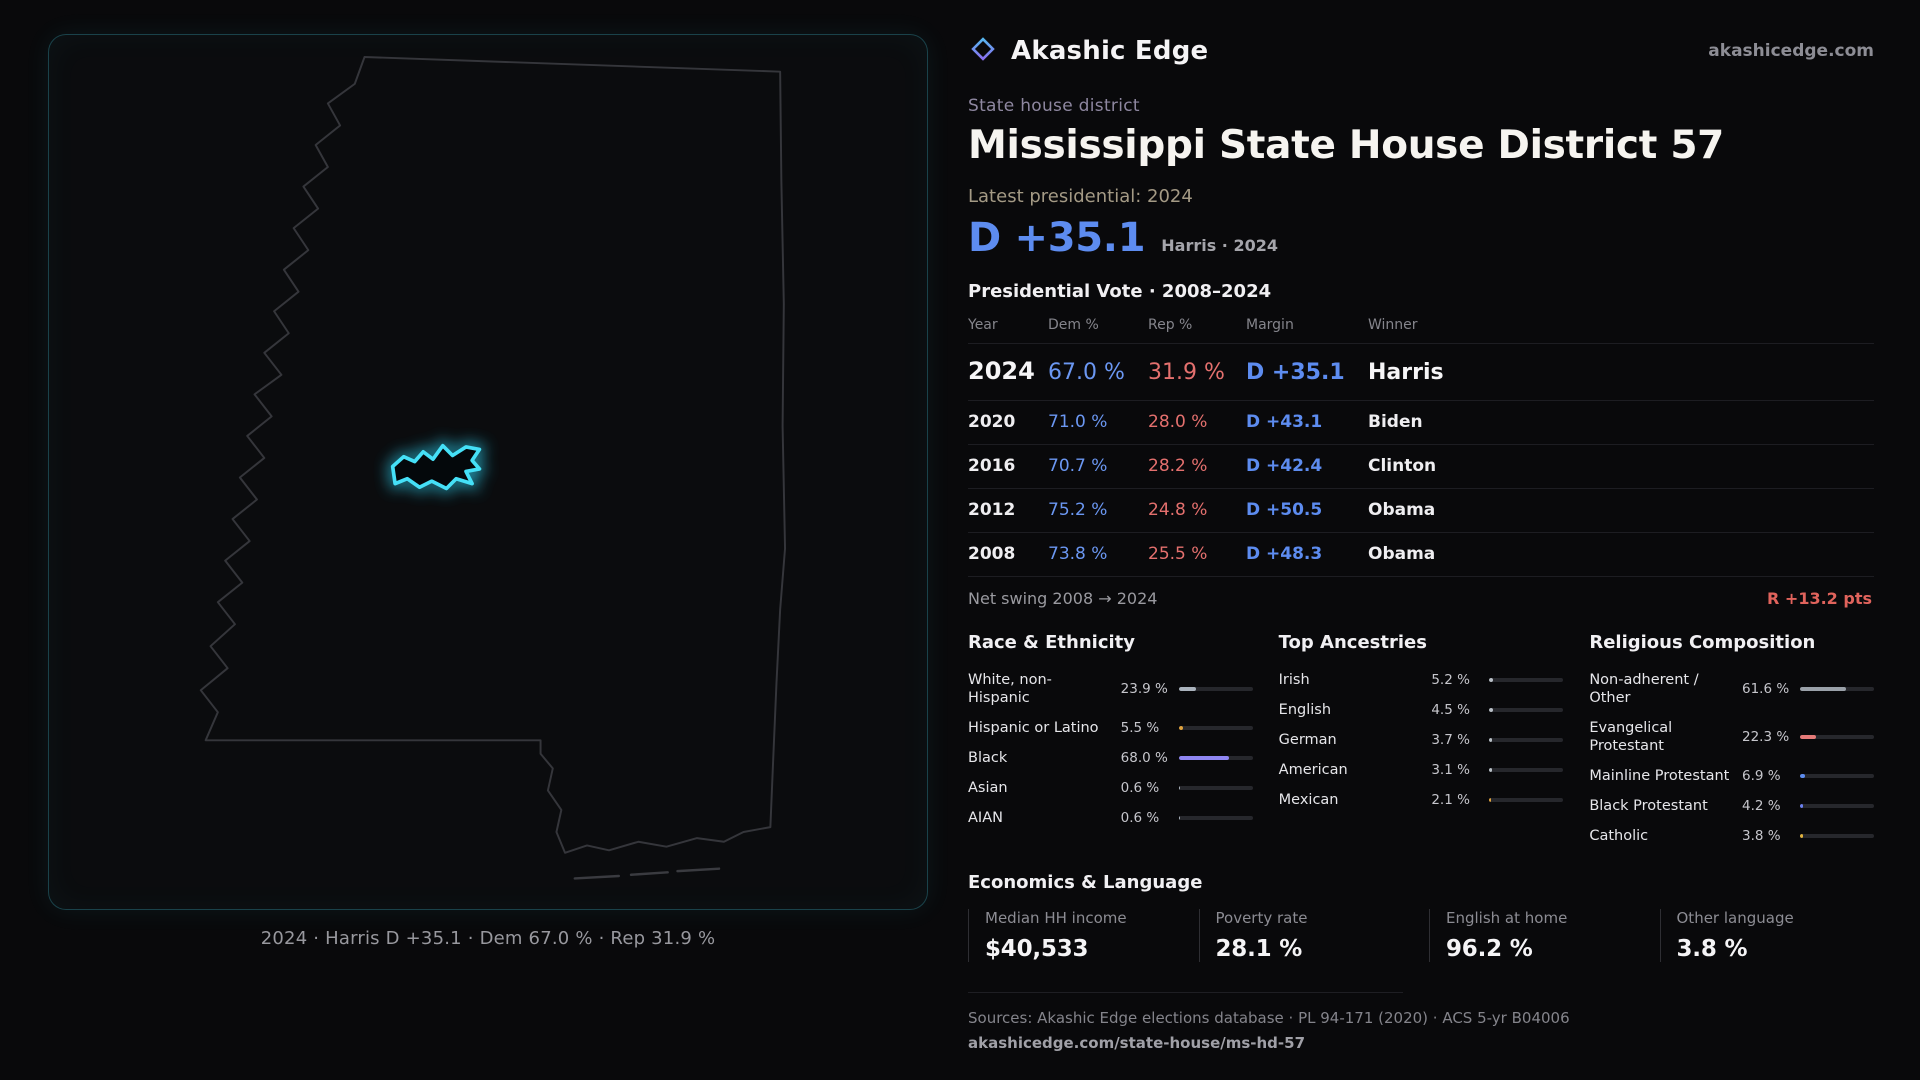 The width and height of the screenshot is (1920, 1080). Describe the element at coordinates (992, 465) in the screenshot. I see `year-cell: 2016` at that location.